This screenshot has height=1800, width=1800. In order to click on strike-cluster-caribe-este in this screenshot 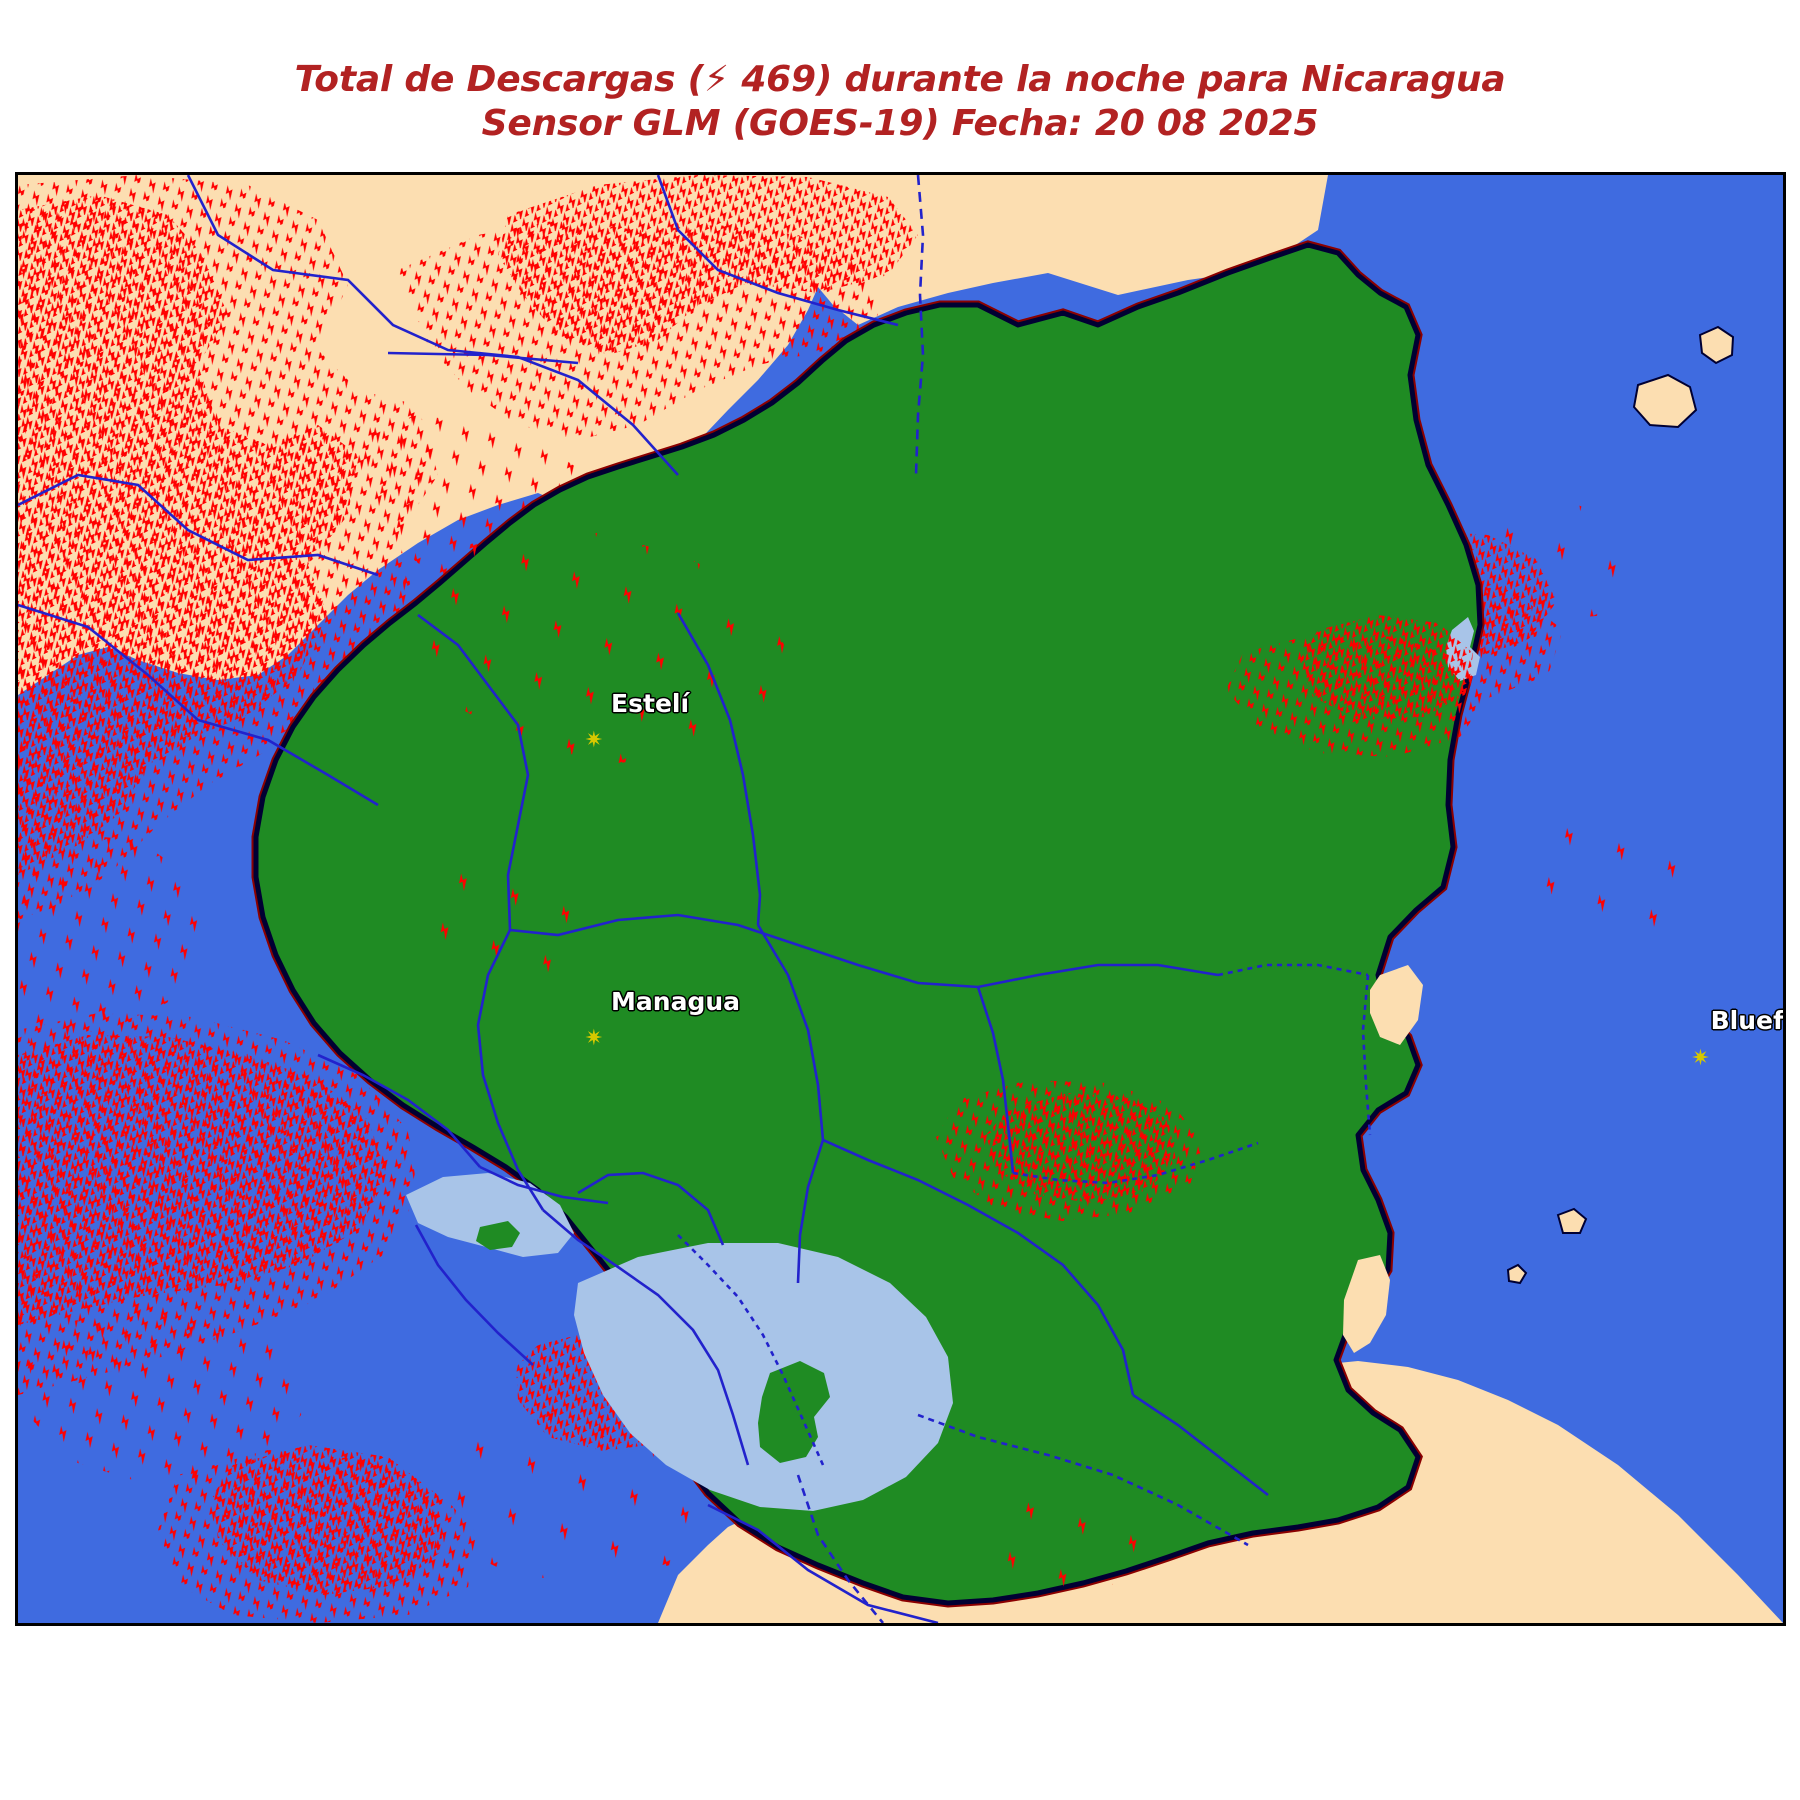, I will do `click(1610, 877)`.